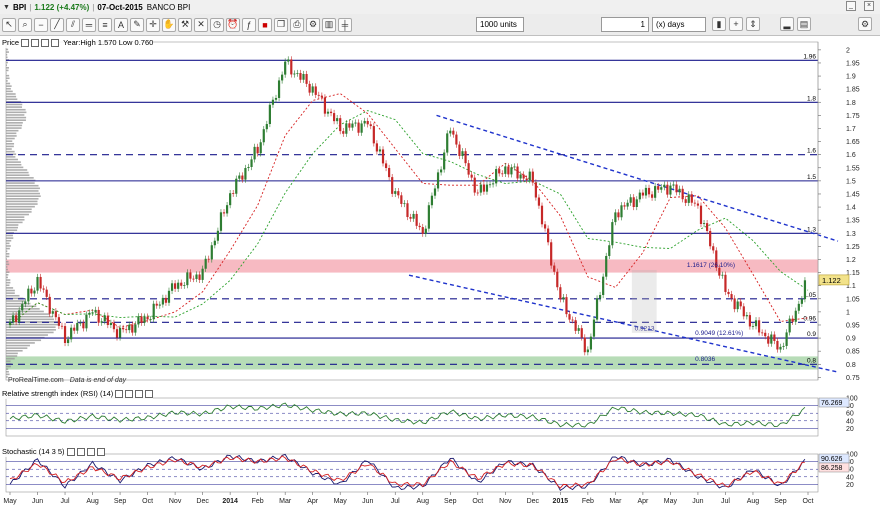 This screenshot has width=880, height=532. What do you see at coordinates (105, 24) in the screenshot?
I see `fibonacci-icon: ≡` at bounding box center [105, 24].